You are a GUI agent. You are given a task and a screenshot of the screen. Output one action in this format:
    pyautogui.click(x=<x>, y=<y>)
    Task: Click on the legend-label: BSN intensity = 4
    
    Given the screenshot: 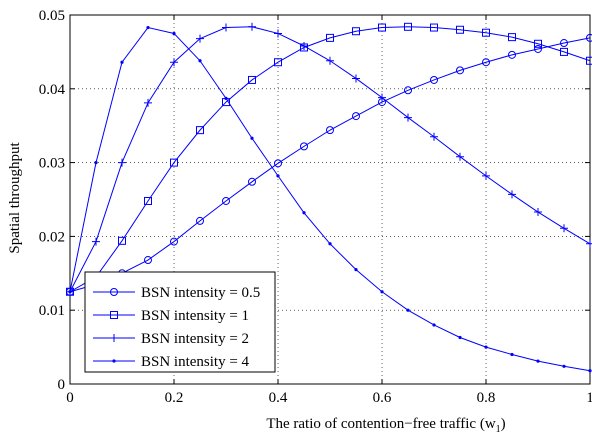 What is the action you would take?
    pyautogui.click(x=195, y=362)
    